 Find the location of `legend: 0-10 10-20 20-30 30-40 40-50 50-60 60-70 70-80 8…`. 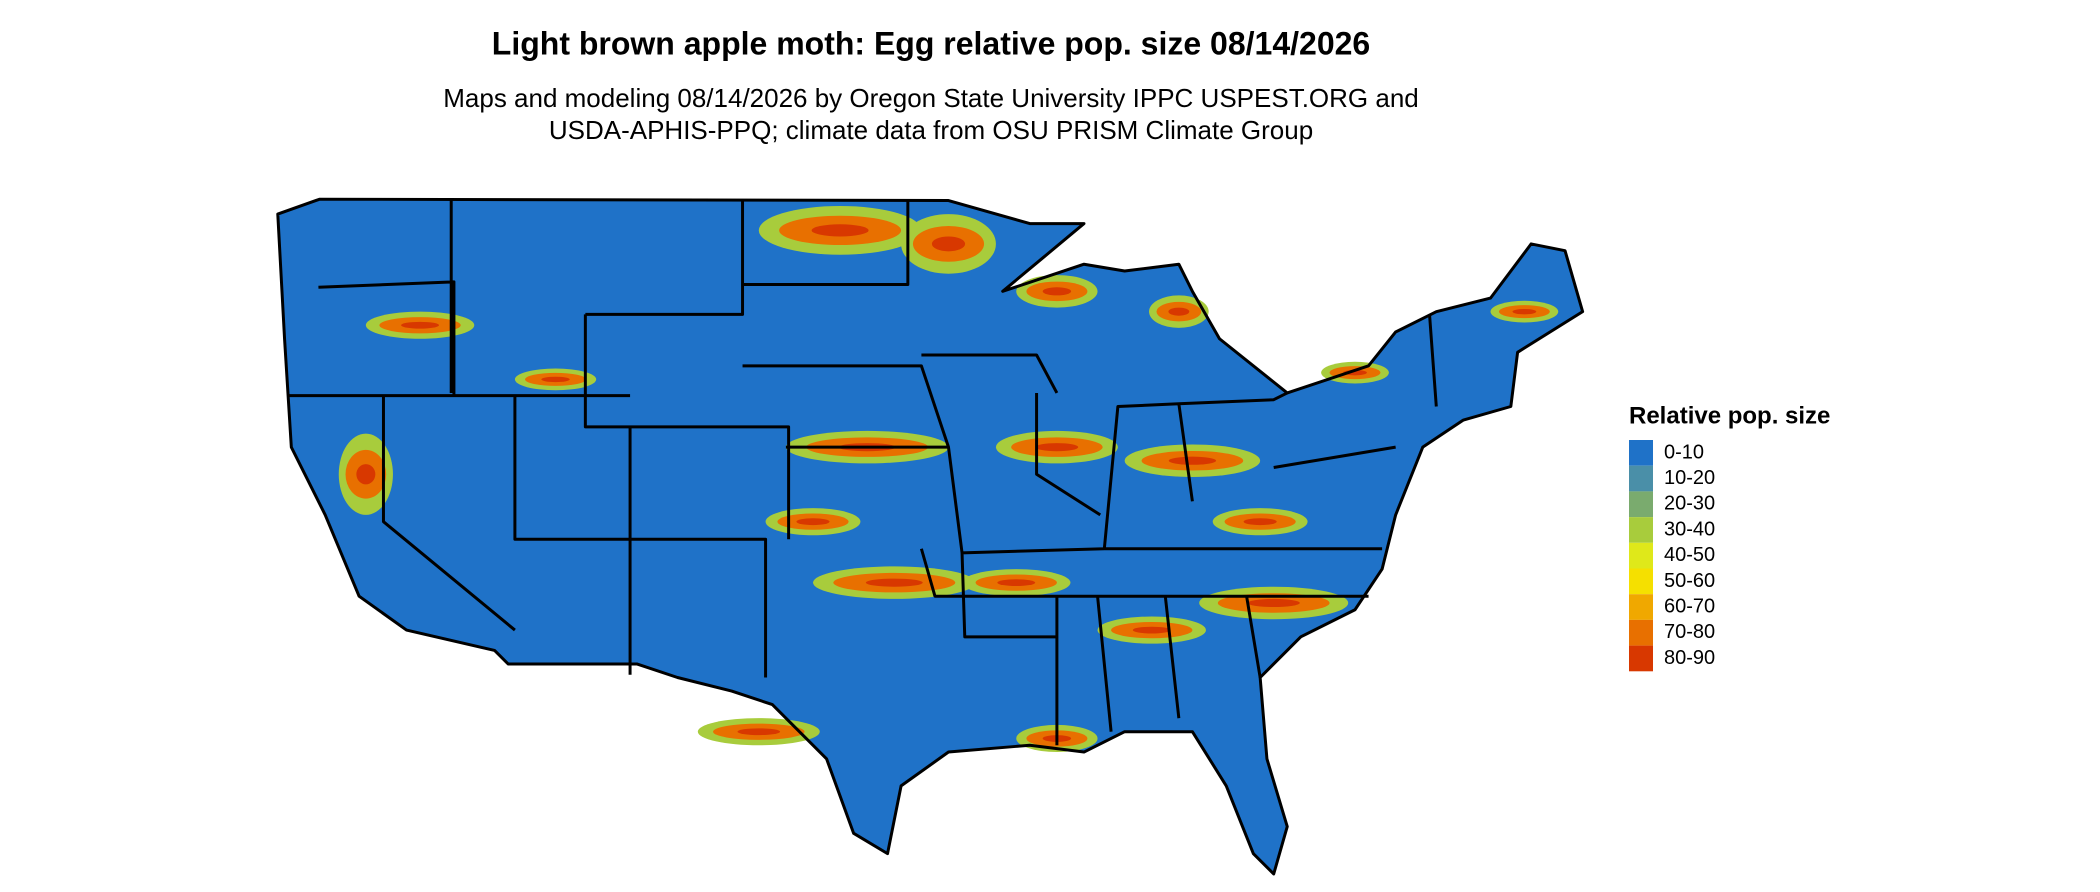

legend: 0-10 10-20 20-30 30-40 40-50 50-60 60-70 70-80 8… is located at coordinates (1672, 556).